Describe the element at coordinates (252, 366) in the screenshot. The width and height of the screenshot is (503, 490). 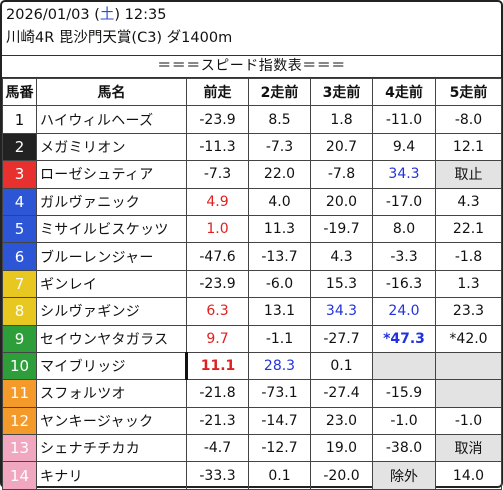
I see `table-row: 10 マイブリッジ 11.1 28.3 0.1` at that location.